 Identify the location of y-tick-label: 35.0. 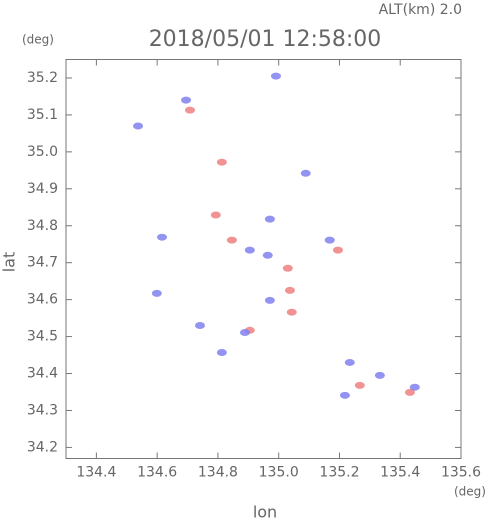
(42, 152).